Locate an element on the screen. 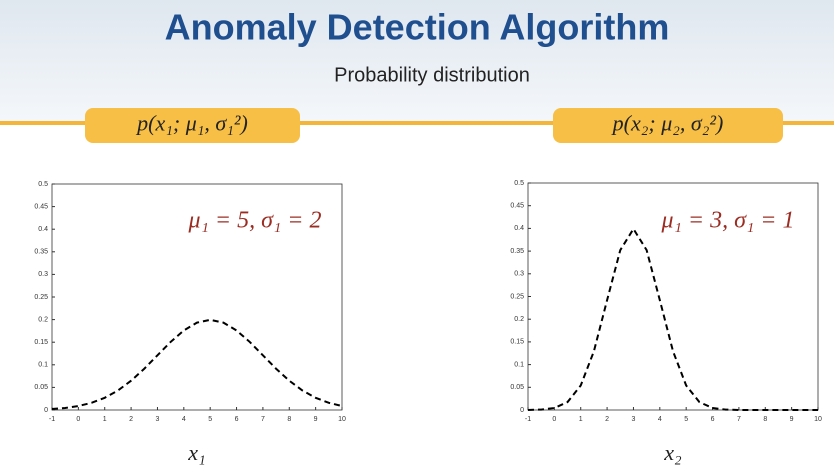 The width and height of the screenshot is (834, 470). formula: p(x₁; μ₁, σ₁²) is located at coordinates (191, 123).